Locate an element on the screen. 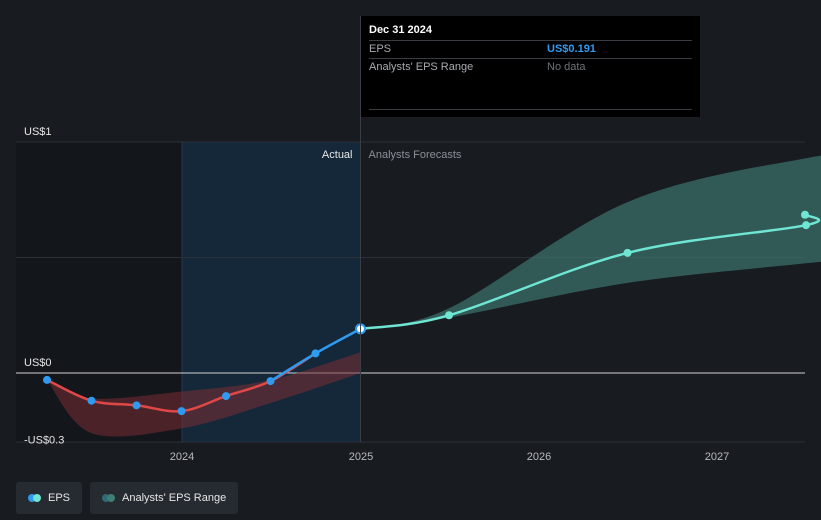 This screenshot has width=821, height=520. tooltip-range-label: Analysts' EPS Range is located at coordinates (421, 67).